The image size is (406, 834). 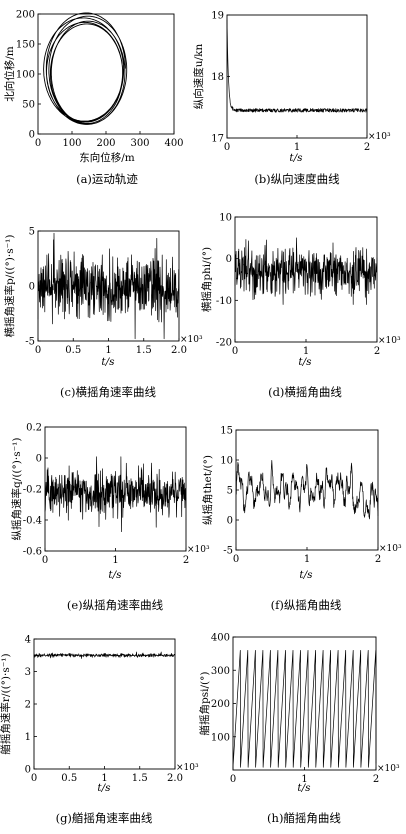 What do you see at coordinates (207, 490) in the screenshot?
I see `y-axis-label: 纵摇角thet/(°)` at bounding box center [207, 490].